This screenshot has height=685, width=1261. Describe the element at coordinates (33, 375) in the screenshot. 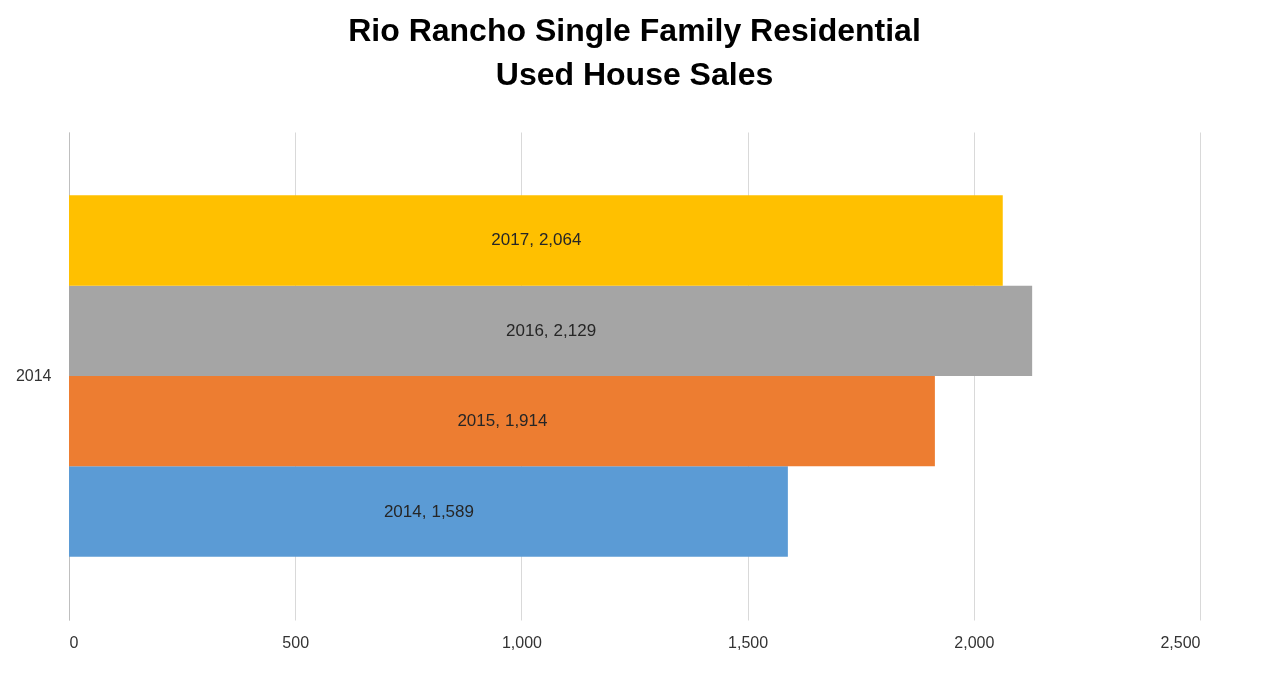

I see `y-tick-label: 2014` at that location.